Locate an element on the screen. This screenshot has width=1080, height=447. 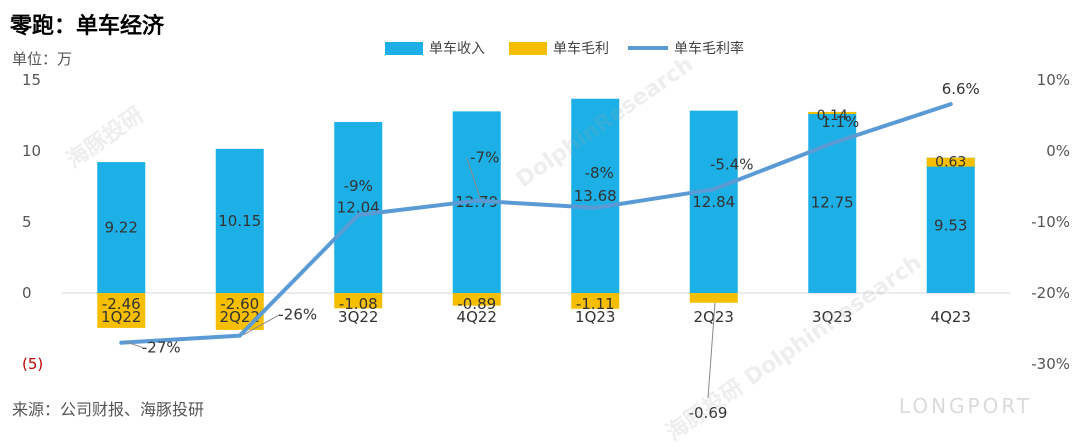
chart-title: 零跑：单车经济 is located at coordinates (87, 26).